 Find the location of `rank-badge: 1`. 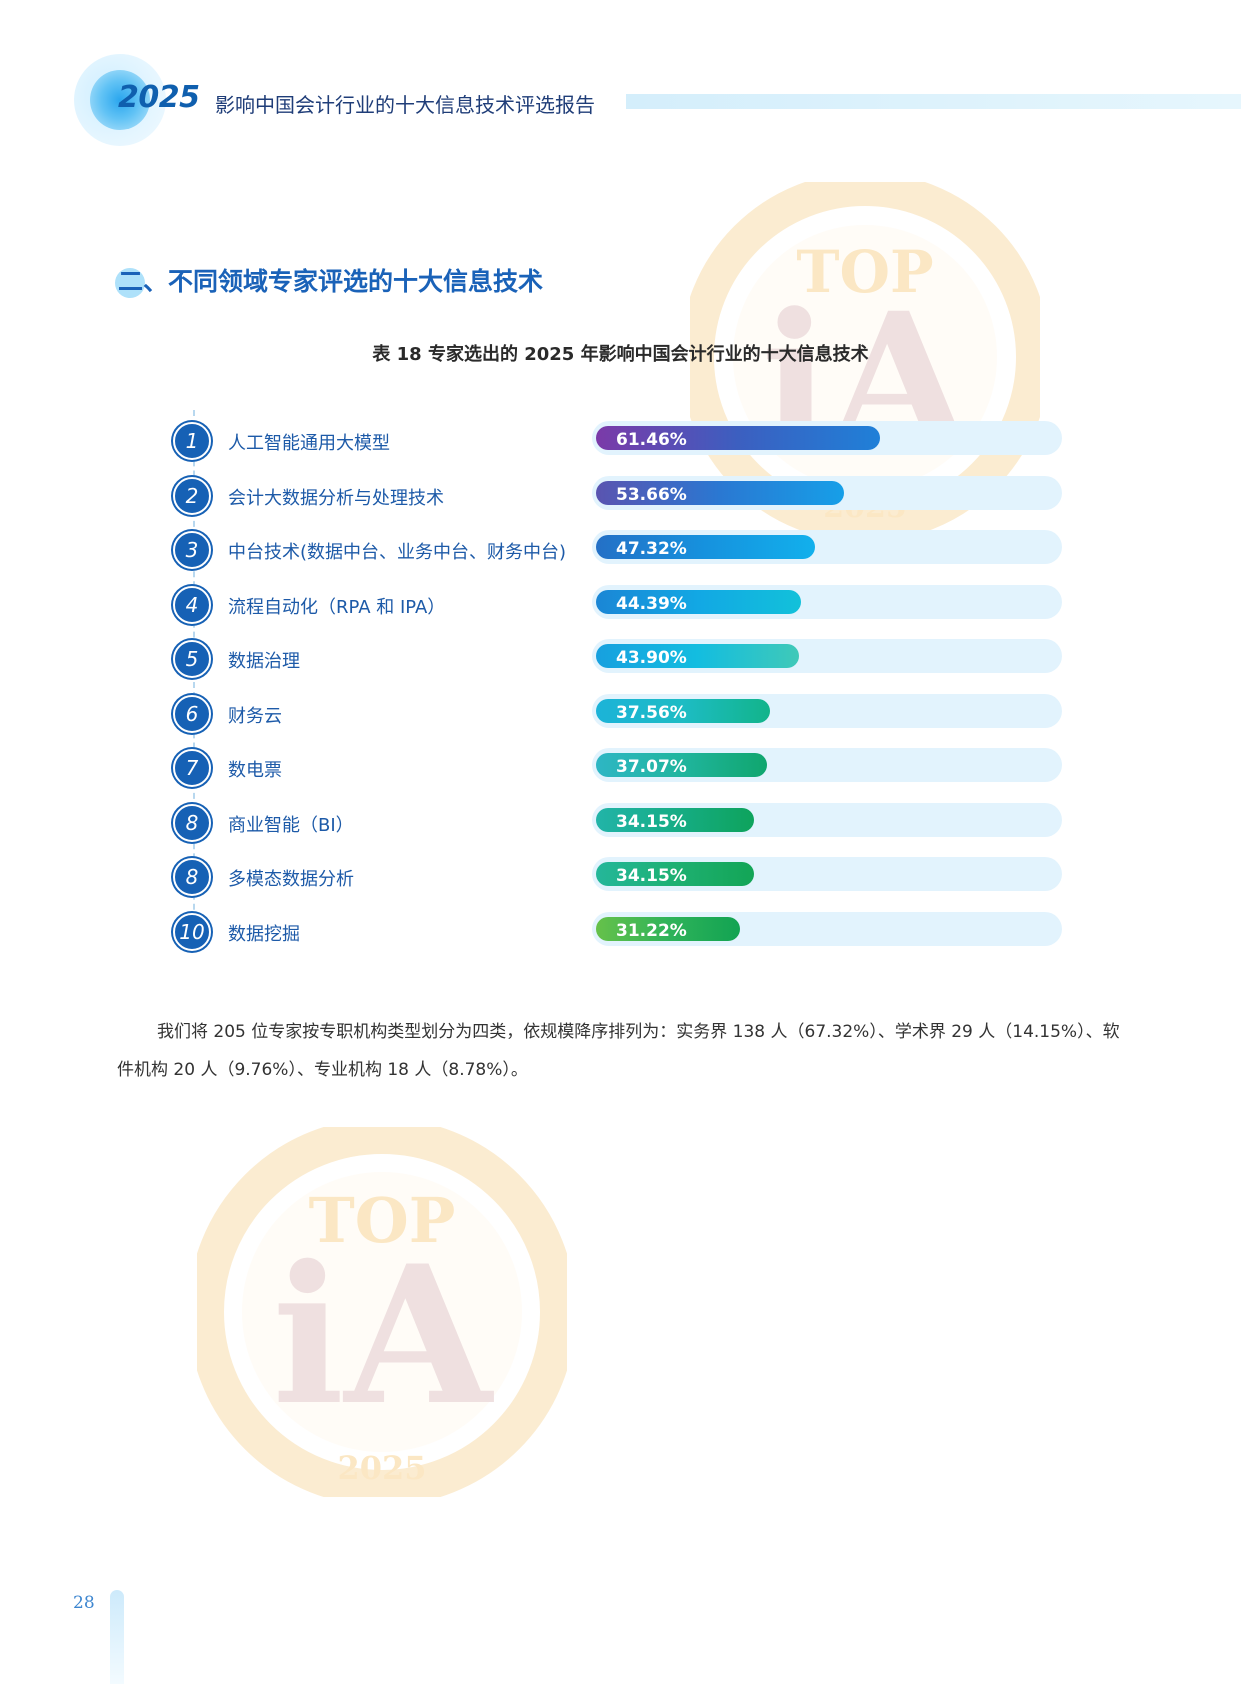

rank-badge: 1 is located at coordinates (192, 441).